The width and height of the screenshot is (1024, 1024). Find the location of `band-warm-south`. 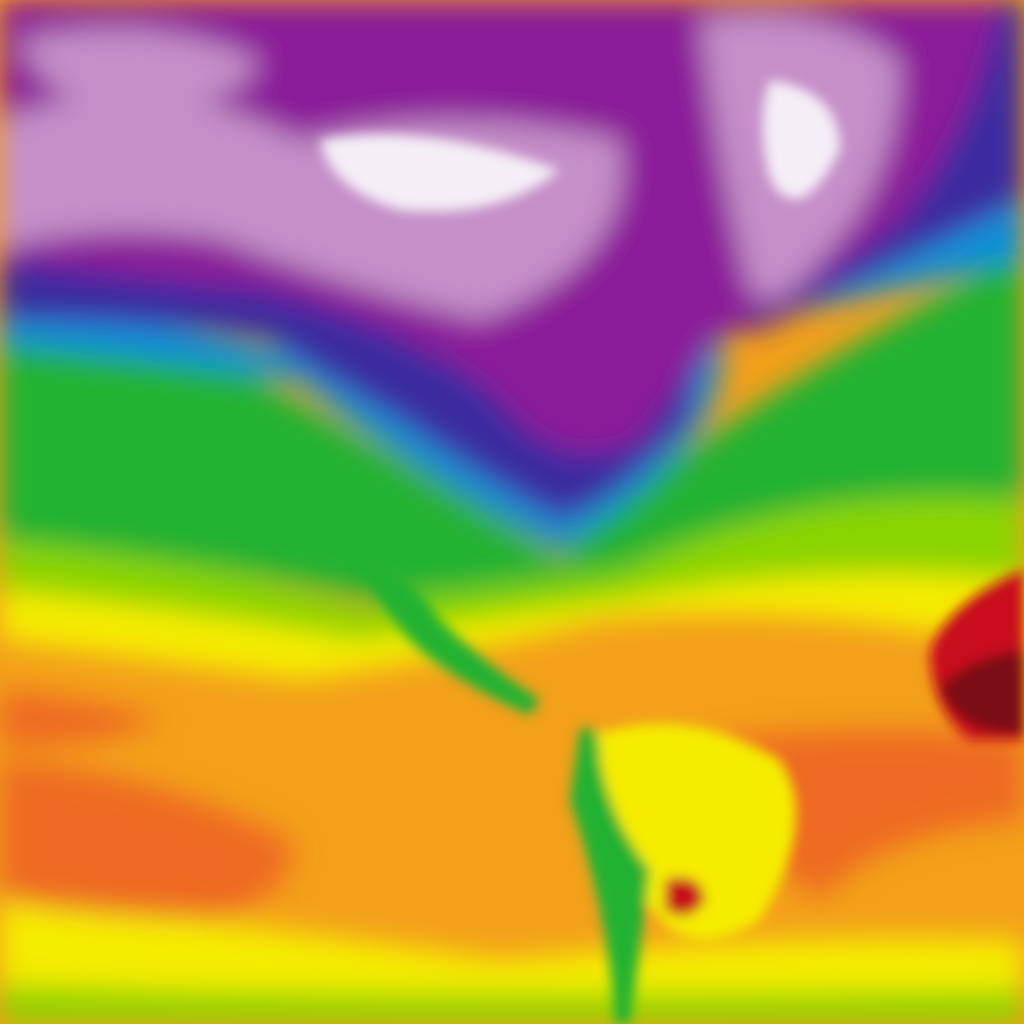

band-warm-south is located at coordinates (512, 1004).